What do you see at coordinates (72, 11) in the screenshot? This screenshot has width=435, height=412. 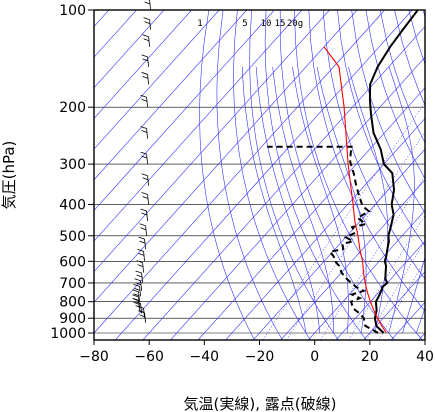 I see `y-tick-label: 100` at bounding box center [72, 11].